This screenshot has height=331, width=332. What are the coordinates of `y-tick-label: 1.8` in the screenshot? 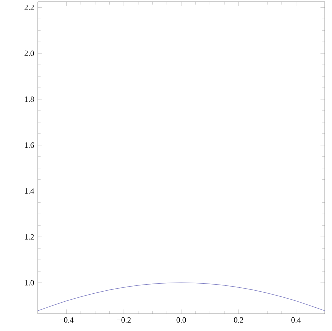 It's located at (29, 99).